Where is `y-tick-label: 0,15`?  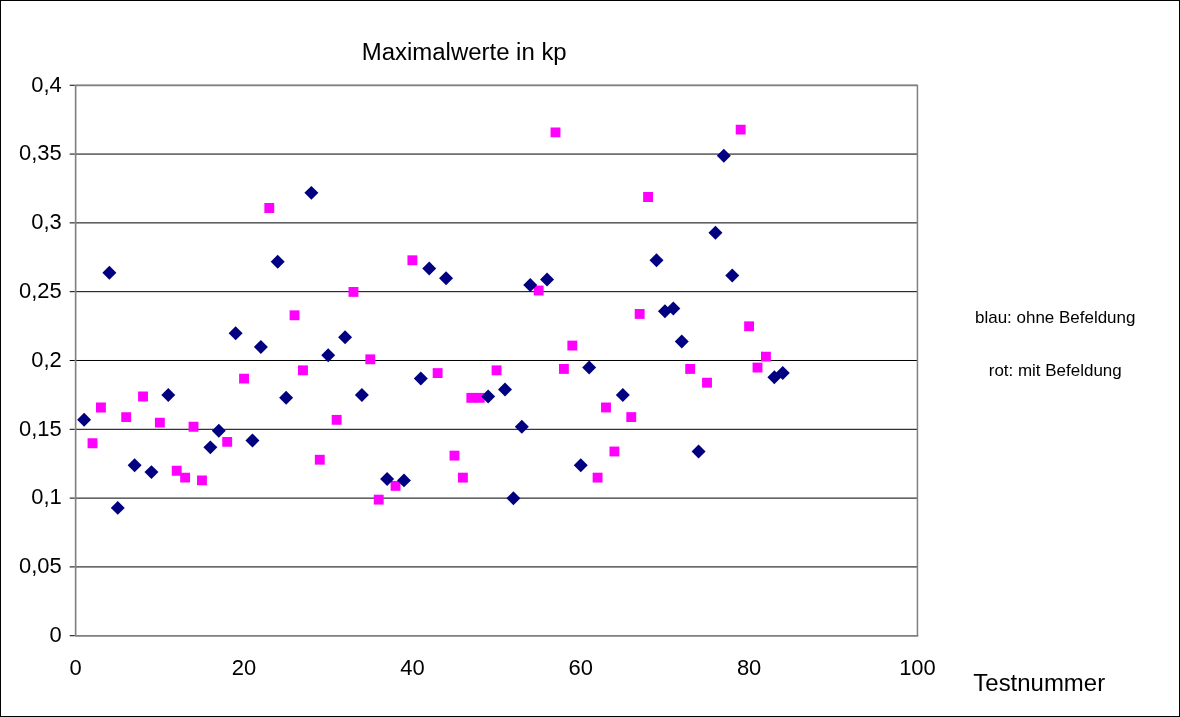
y-tick-label: 0,15 is located at coordinates (40, 428).